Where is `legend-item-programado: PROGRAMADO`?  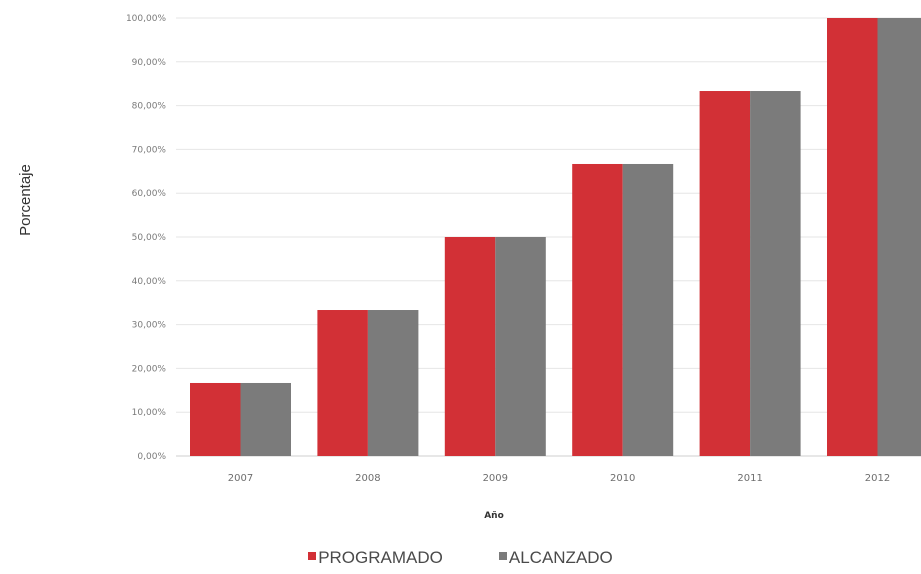
legend-item-programado: PROGRAMADO is located at coordinates (375, 558).